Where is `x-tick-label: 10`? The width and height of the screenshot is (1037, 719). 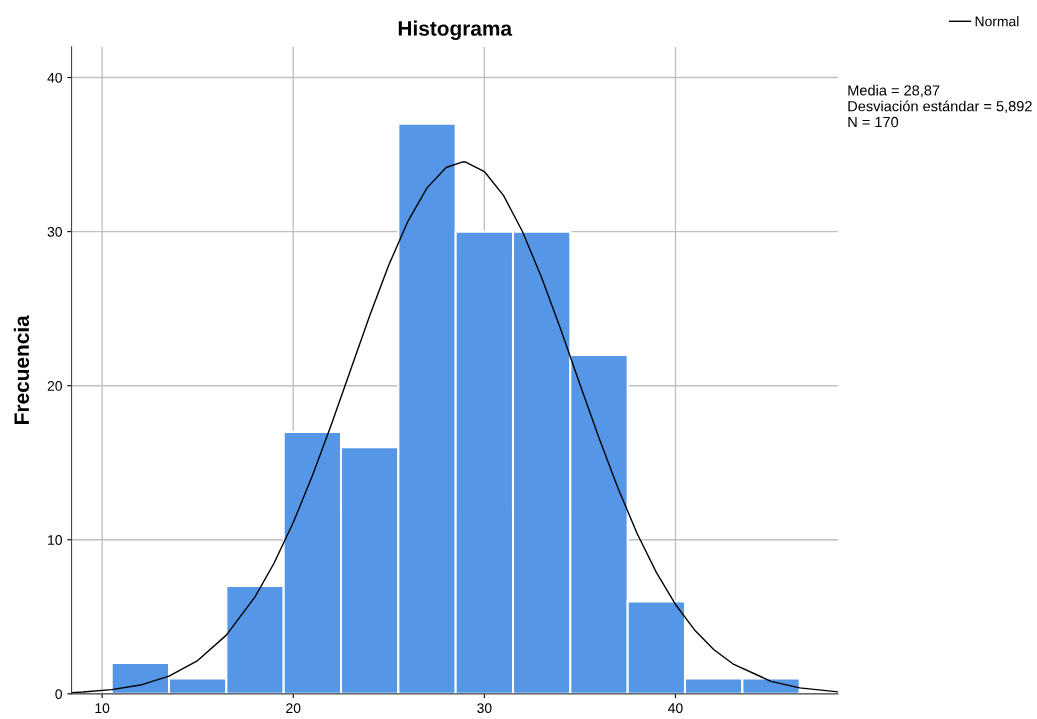 x-tick-label: 10 is located at coordinates (102, 708).